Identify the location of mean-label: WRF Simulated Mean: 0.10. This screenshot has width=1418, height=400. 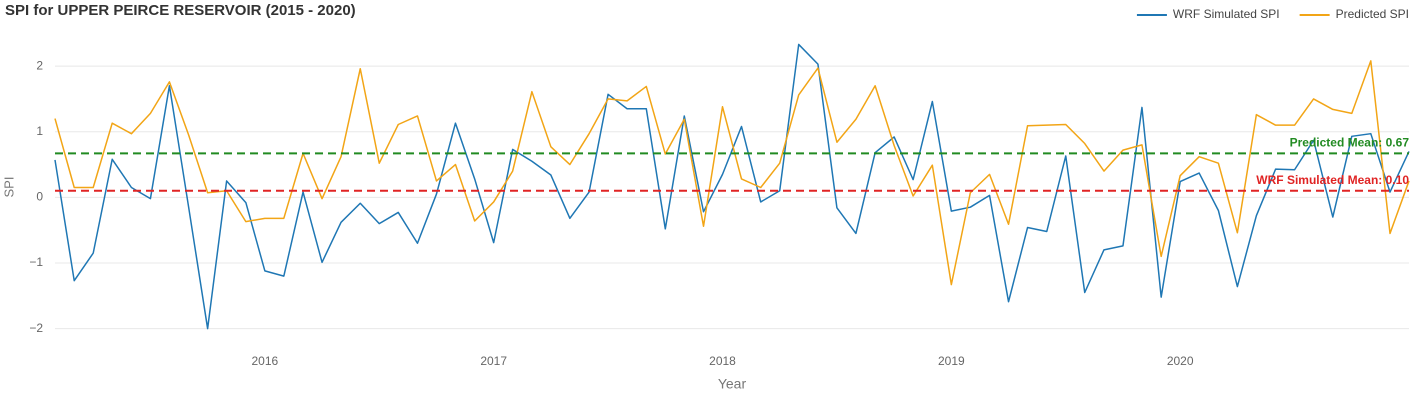
(1332, 180).